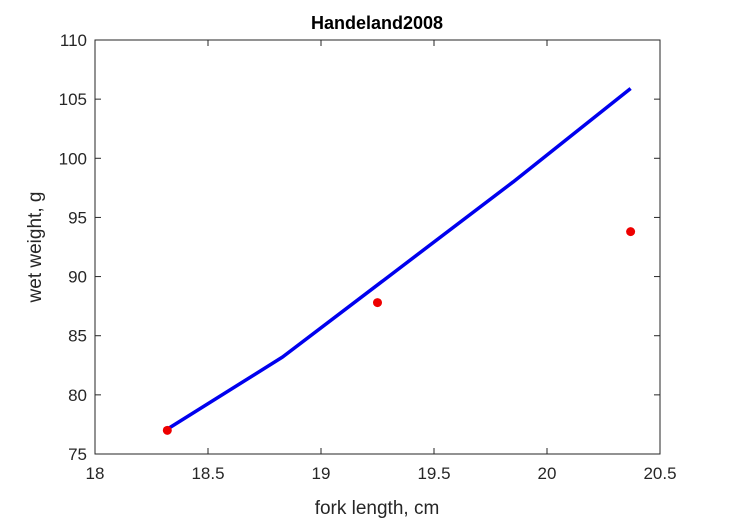 The height and width of the screenshot is (526, 729). Describe the element at coordinates (321, 473) in the screenshot. I see `x-tick-label: 19` at that location.